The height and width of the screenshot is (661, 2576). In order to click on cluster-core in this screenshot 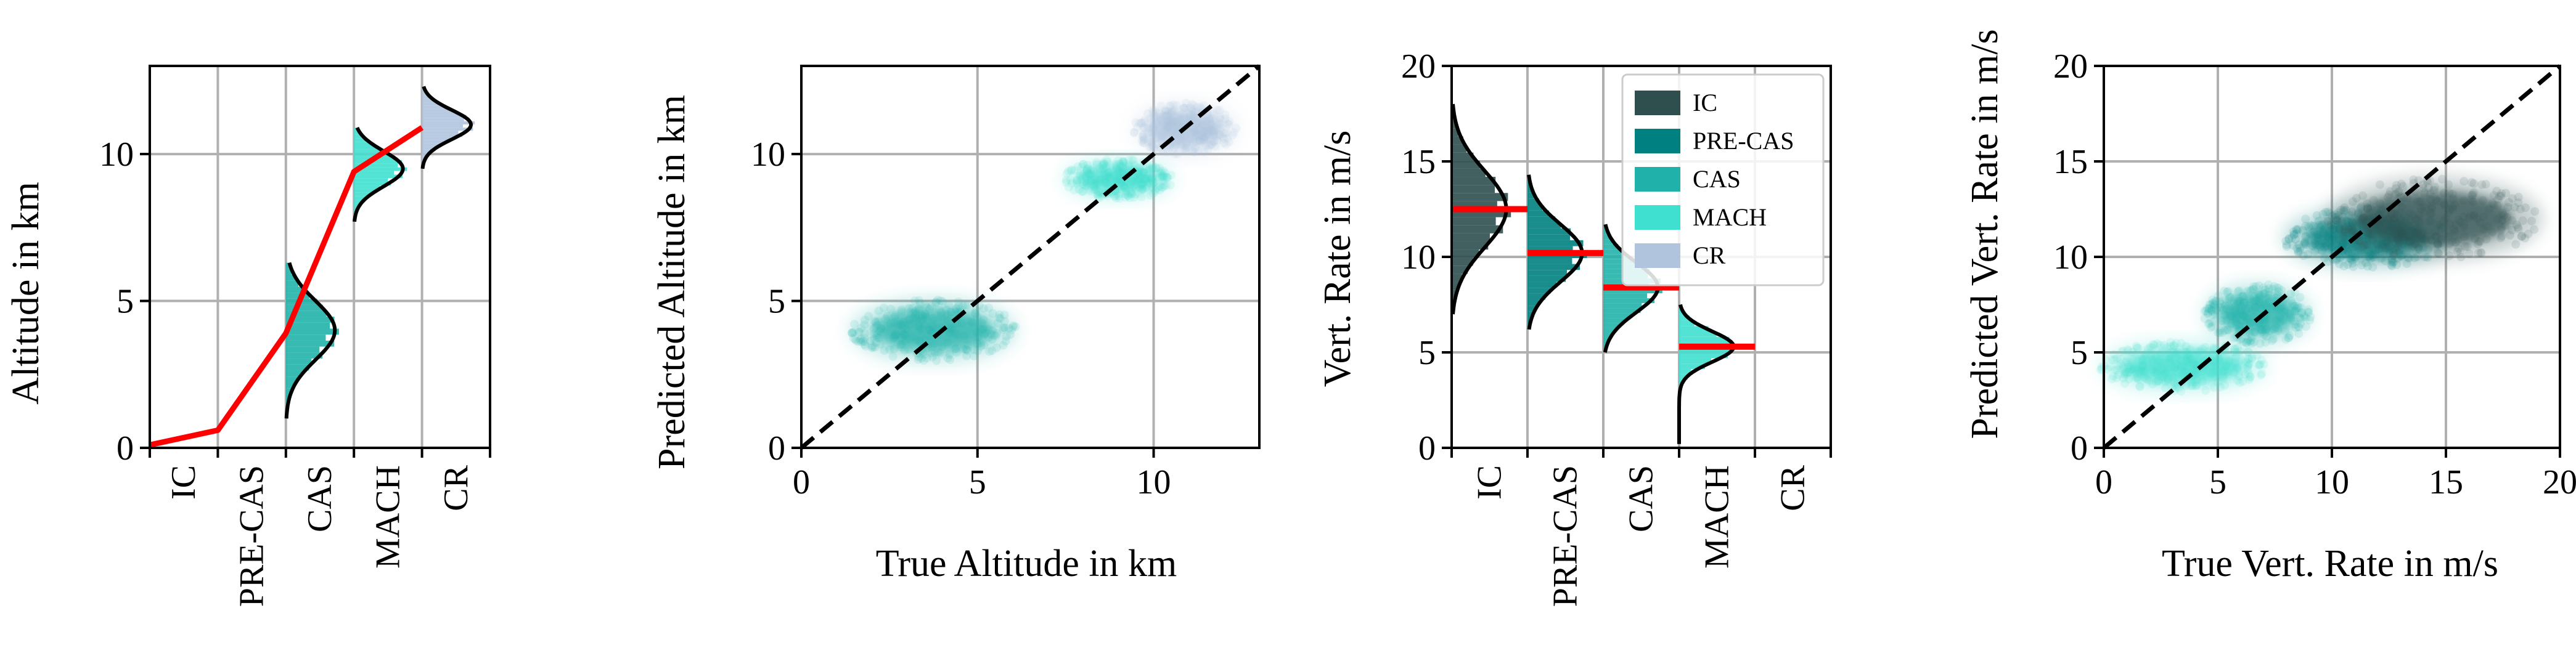, I will do `click(1118, 179)`.